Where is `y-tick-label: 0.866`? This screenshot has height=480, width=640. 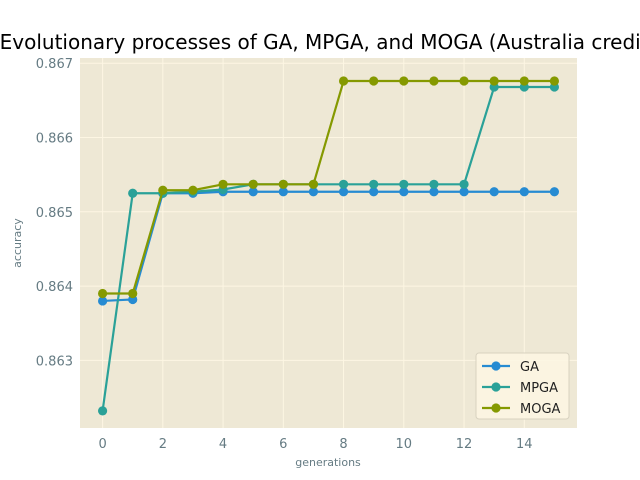 y-tick-label: 0.866 is located at coordinates (54, 138).